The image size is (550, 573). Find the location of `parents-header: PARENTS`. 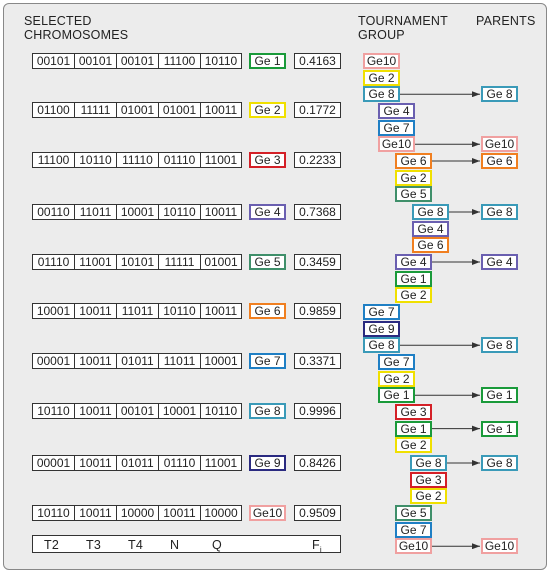

parents-header: PARENTS is located at coordinates (506, 21).